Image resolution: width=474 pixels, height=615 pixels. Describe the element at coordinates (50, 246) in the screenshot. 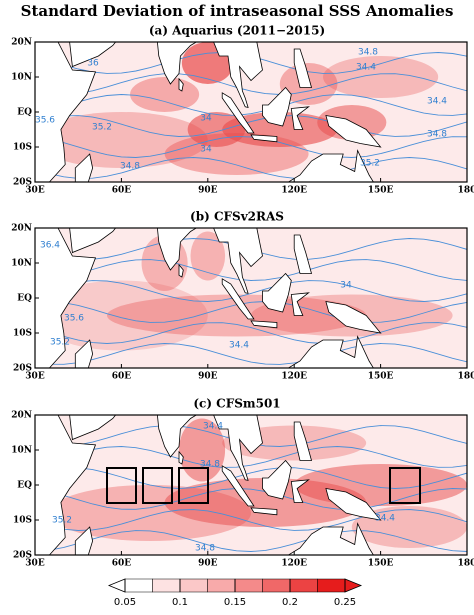

I see `contour-label: 36.4` at that location.